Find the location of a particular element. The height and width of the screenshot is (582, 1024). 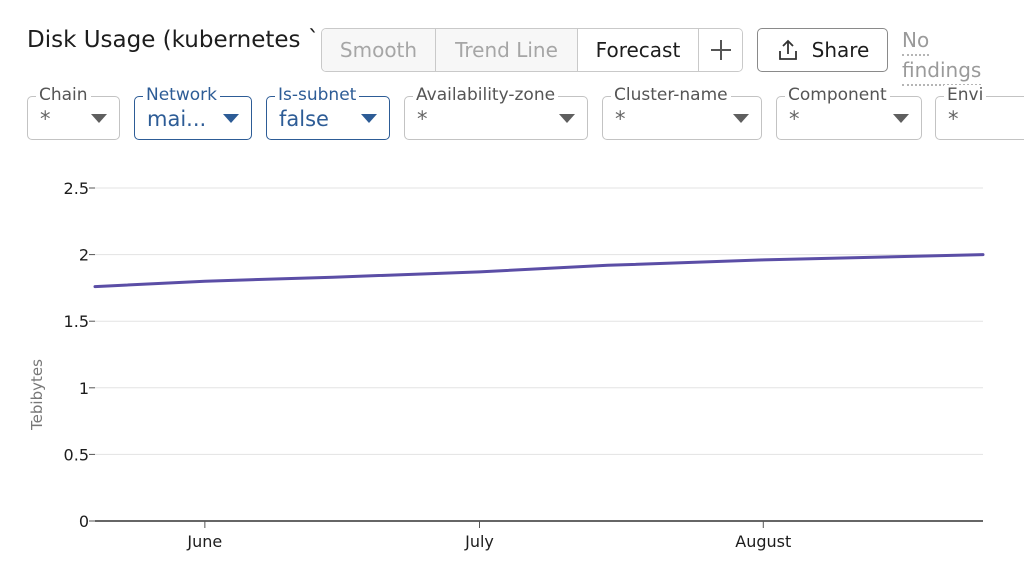

filter-value: false is located at coordinates (304, 119).